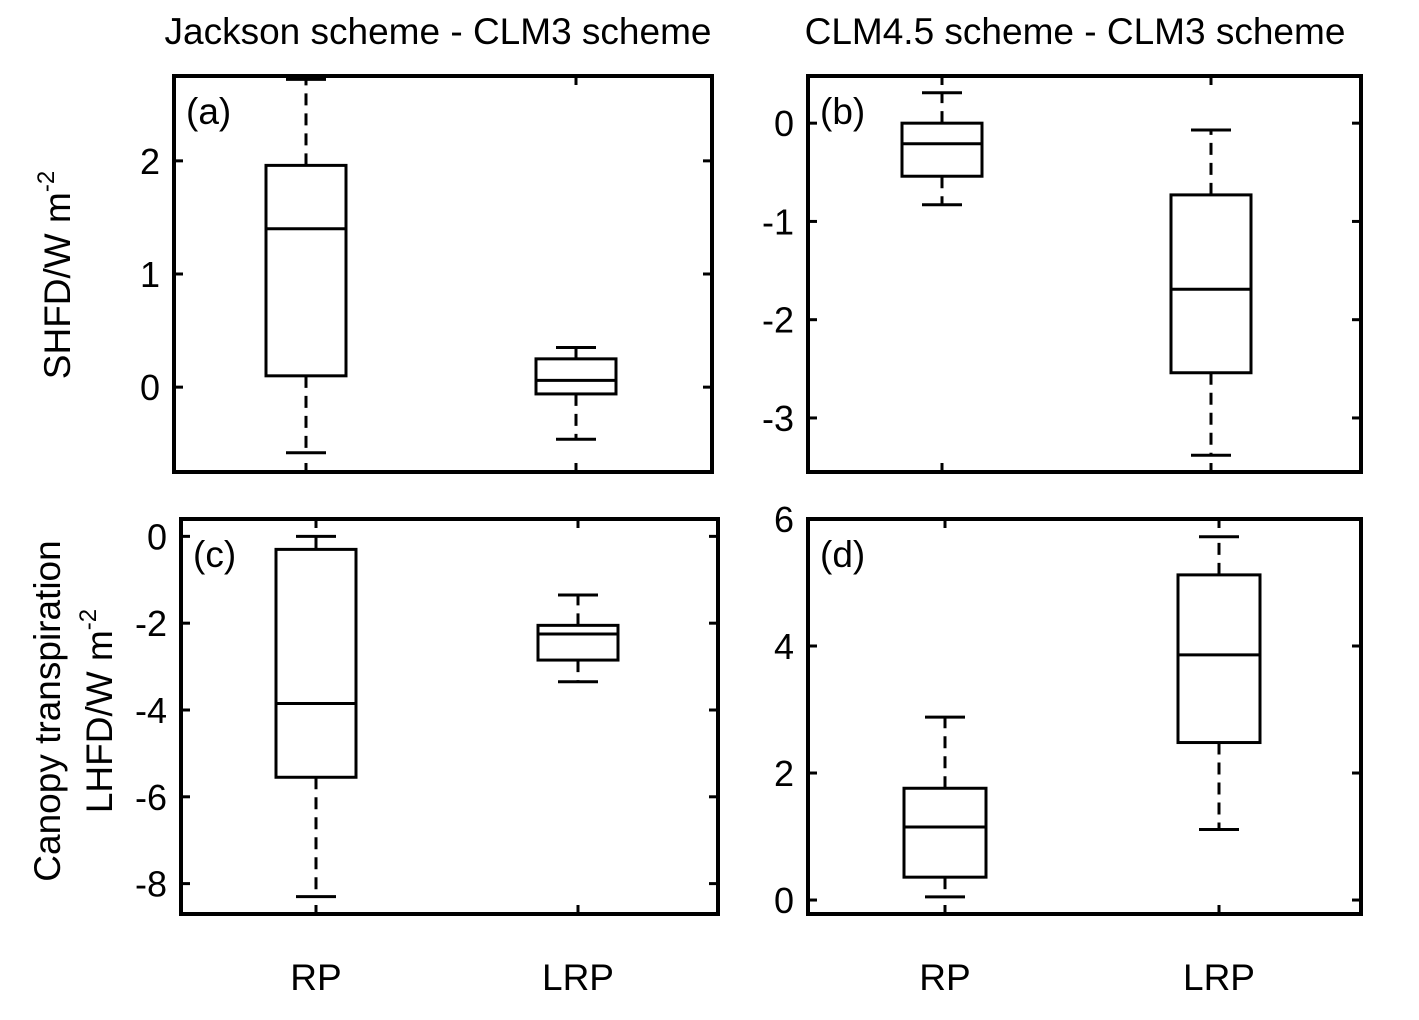  Describe the element at coordinates (842, 111) in the screenshot. I see `panel-label-b: (b)` at that location.